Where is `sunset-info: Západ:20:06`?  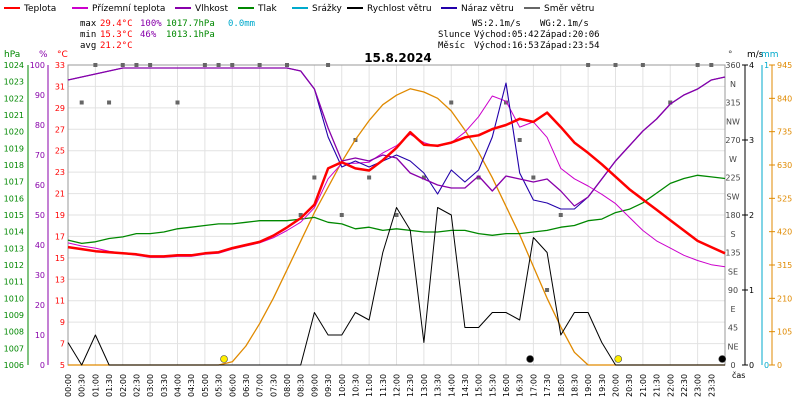
sunset-info: Západ:20:06 is located at coordinates (570, 35).